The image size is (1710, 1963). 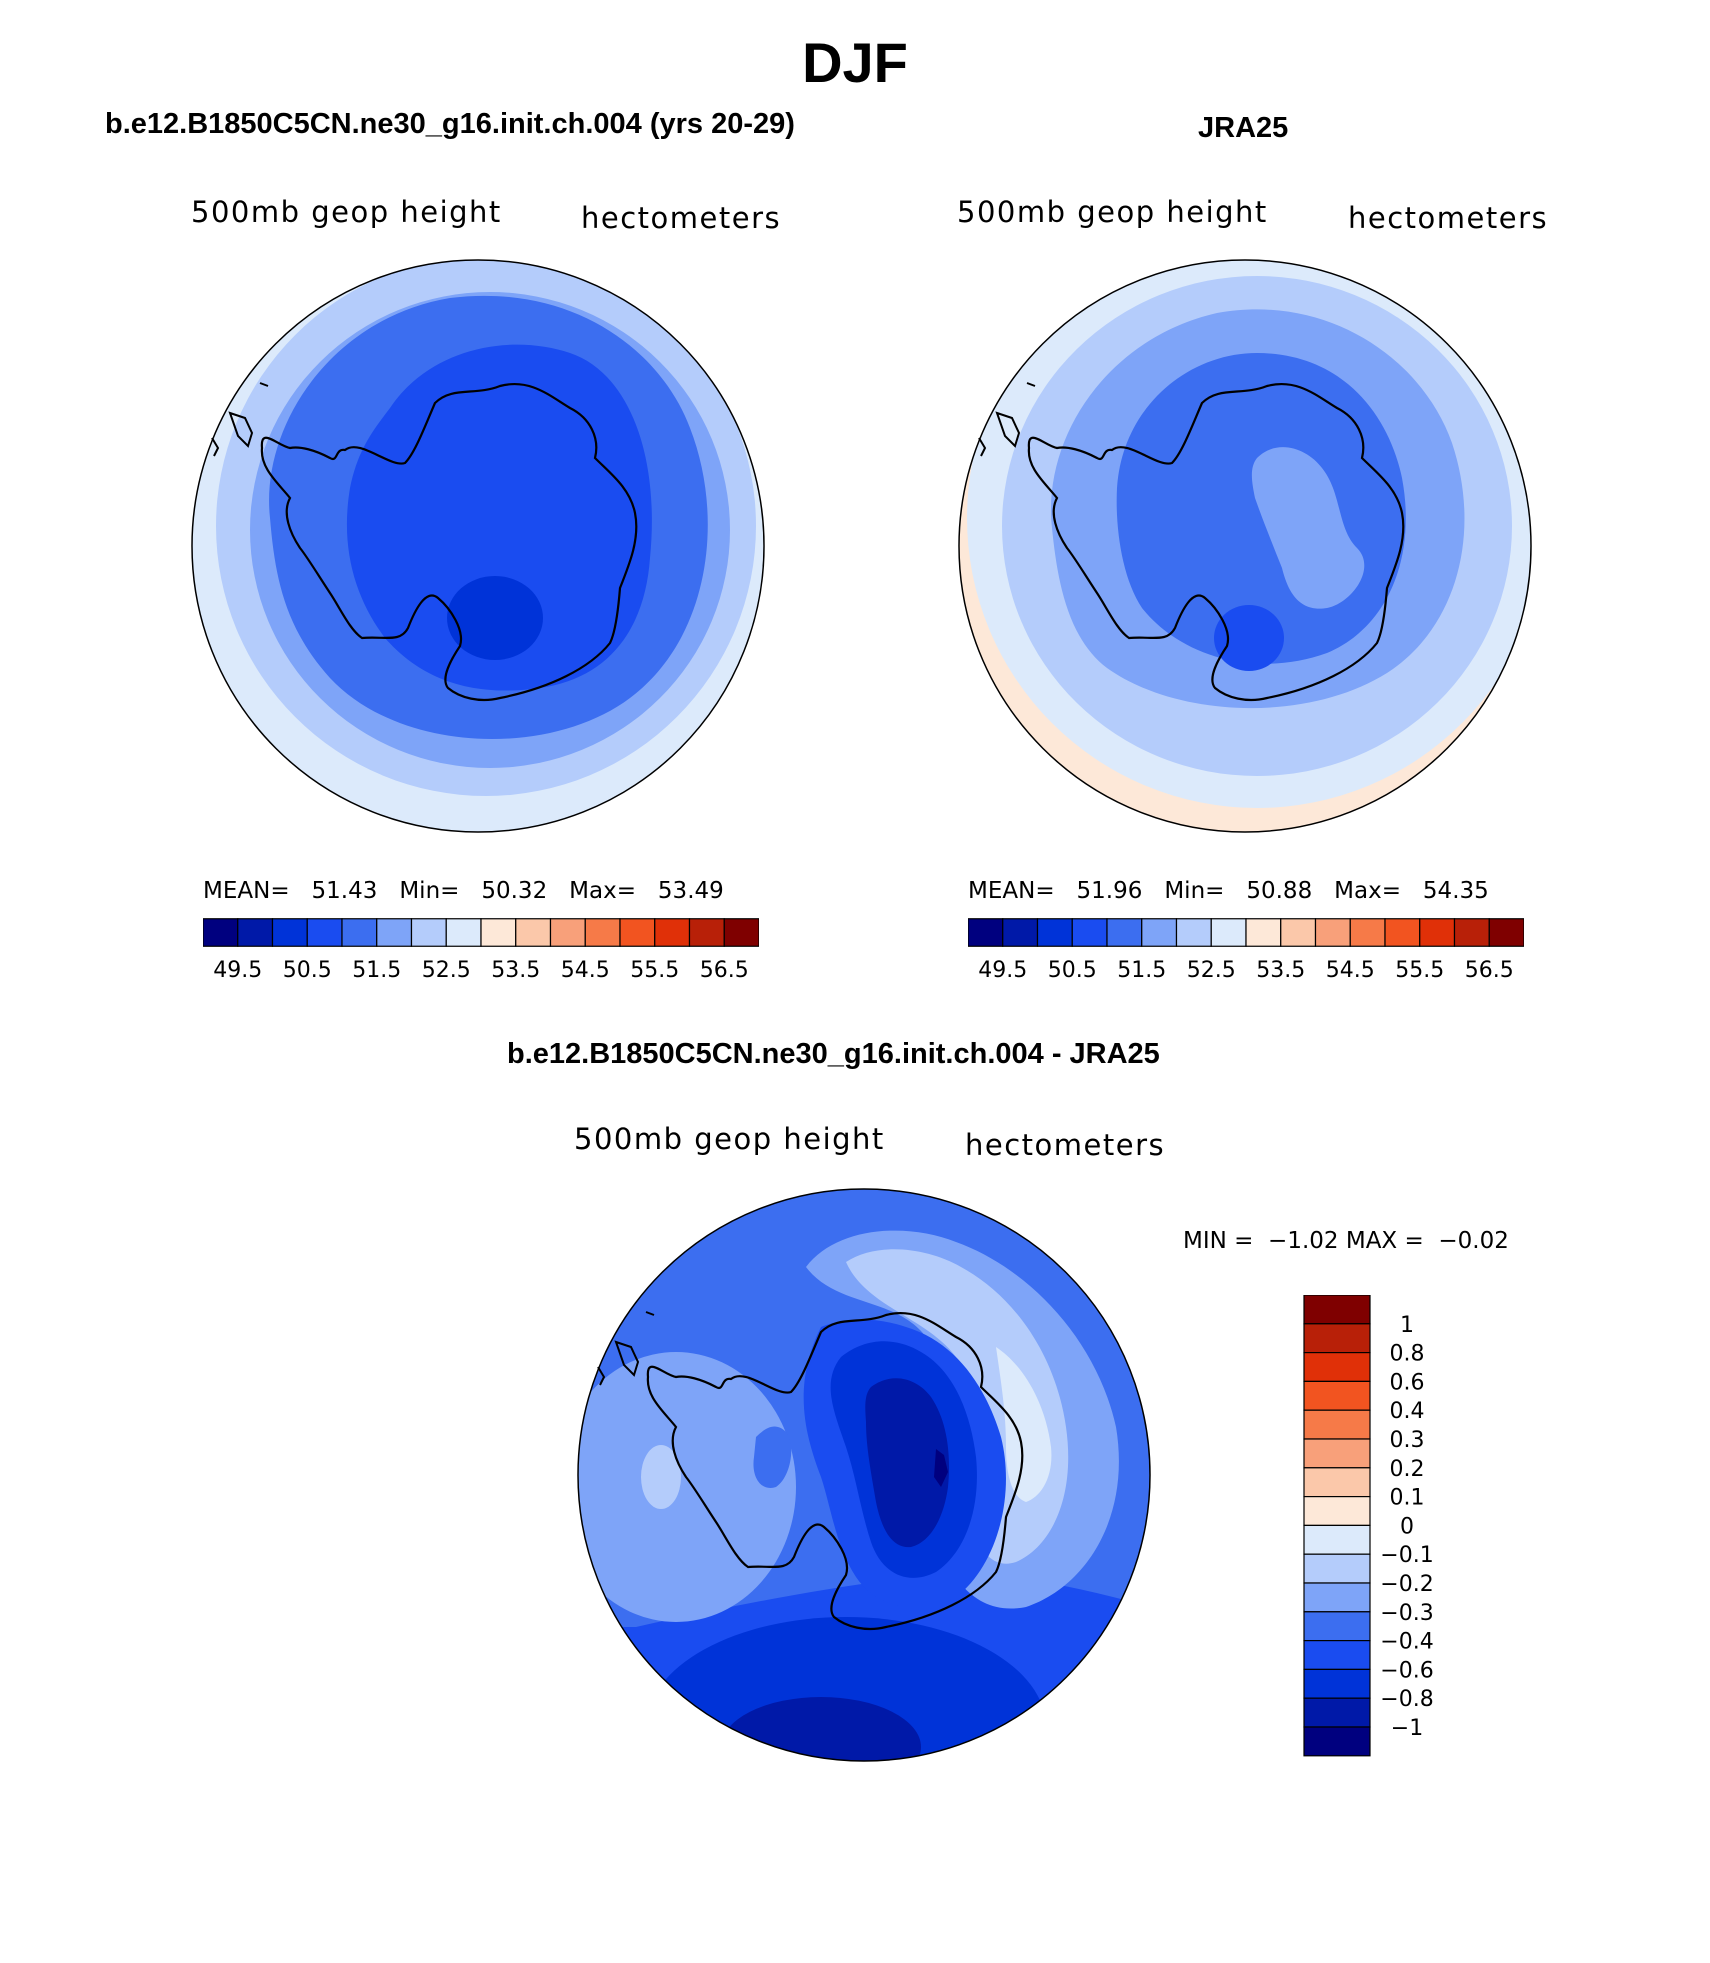 I want to click on colorbar-tick-label: 0.4, so click(x=1407, y=1411).